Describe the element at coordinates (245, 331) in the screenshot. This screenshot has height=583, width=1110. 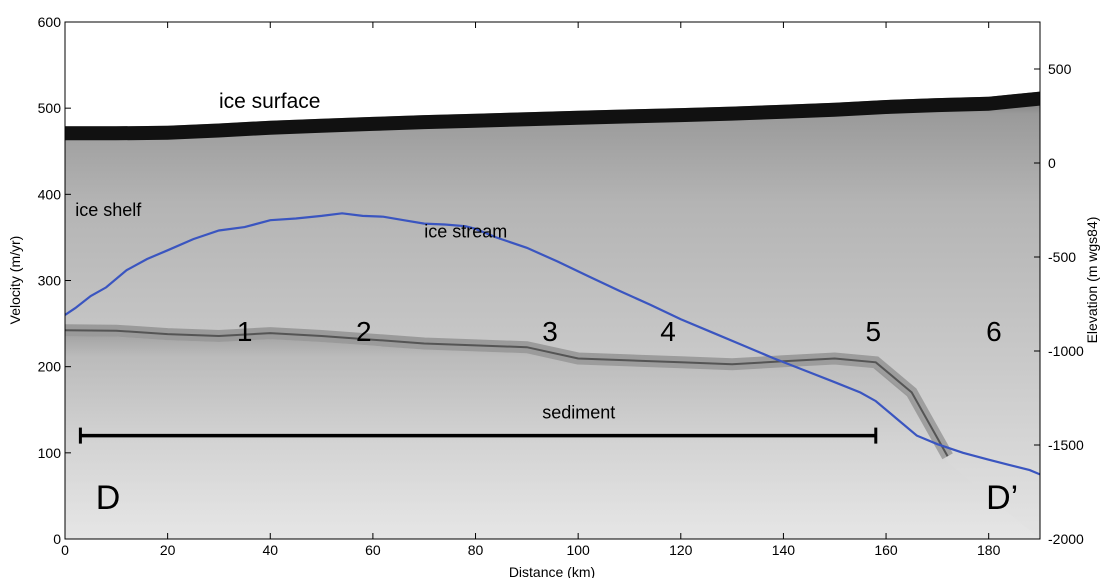
I see `annotation-1: 1` at that location.